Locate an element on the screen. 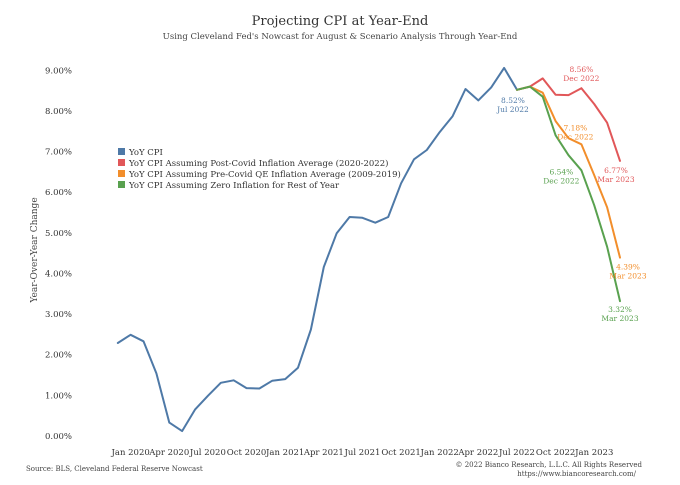  y-axis-label: Year-Over-Year Change is located at coordinates (35, 250).